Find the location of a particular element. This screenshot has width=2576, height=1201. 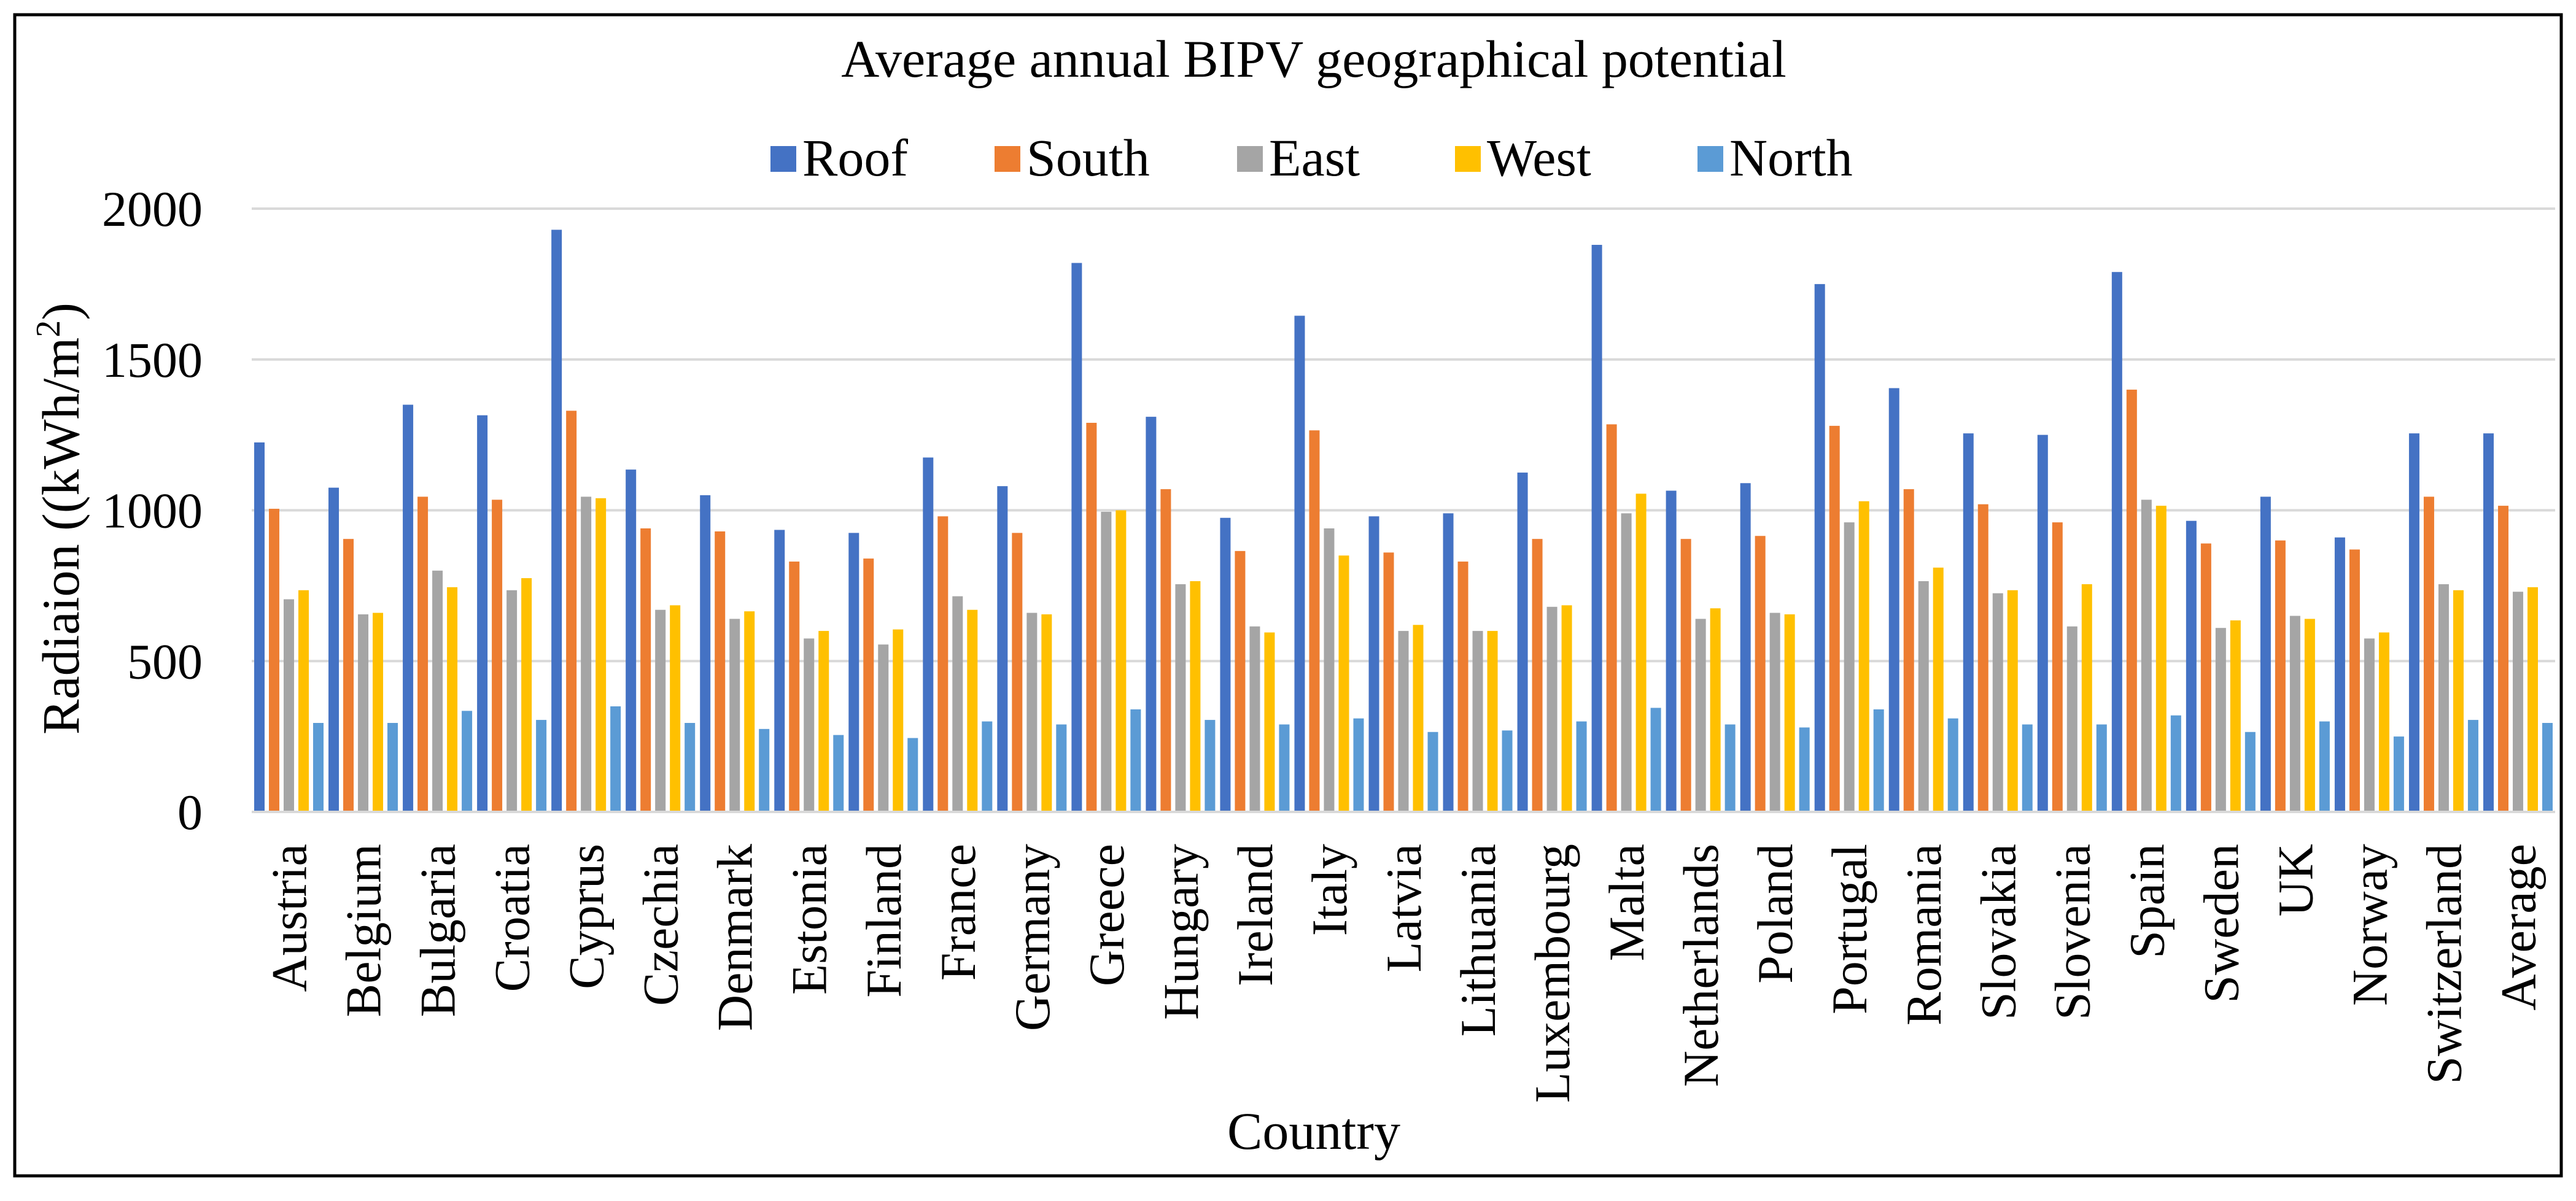

bar-slovakia-north is located at coordinates (2027, 768).